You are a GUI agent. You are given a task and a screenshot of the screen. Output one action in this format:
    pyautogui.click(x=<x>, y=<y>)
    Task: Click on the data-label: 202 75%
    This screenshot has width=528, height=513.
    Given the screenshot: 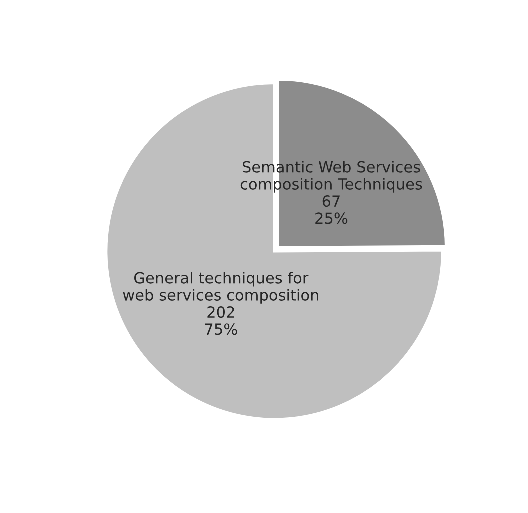 What is the action you would take?
    pyautogui.click(x=221, y=321)
    